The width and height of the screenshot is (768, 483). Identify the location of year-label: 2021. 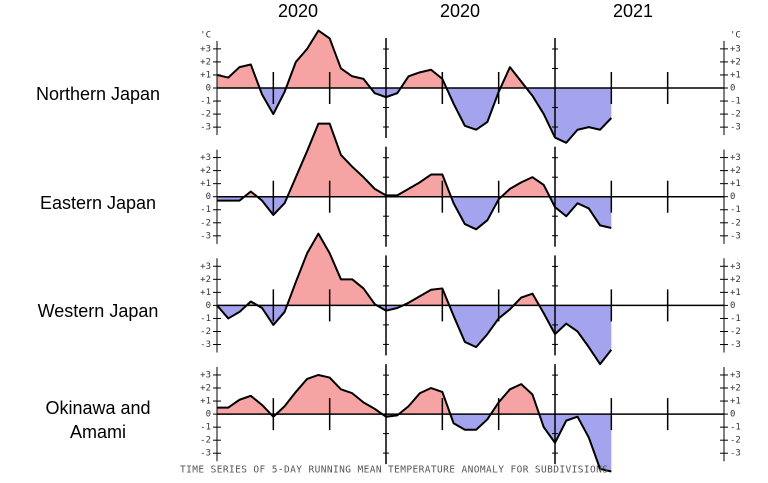
(633, 11).